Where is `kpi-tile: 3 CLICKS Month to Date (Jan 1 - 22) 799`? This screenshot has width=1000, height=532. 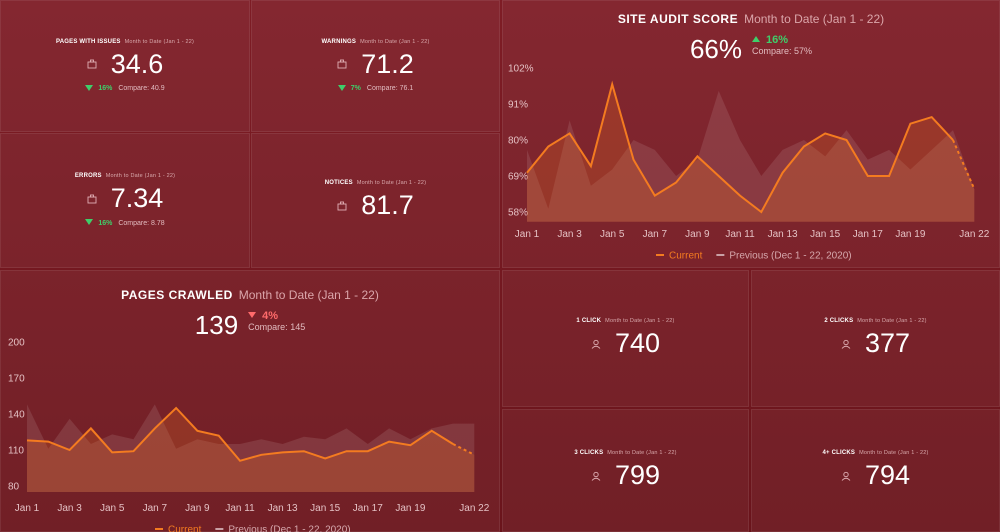 kpi-tile: 3 CLICKS Month to Date (Jan 1 - 22) 799 is located at coordinates (625, 470).